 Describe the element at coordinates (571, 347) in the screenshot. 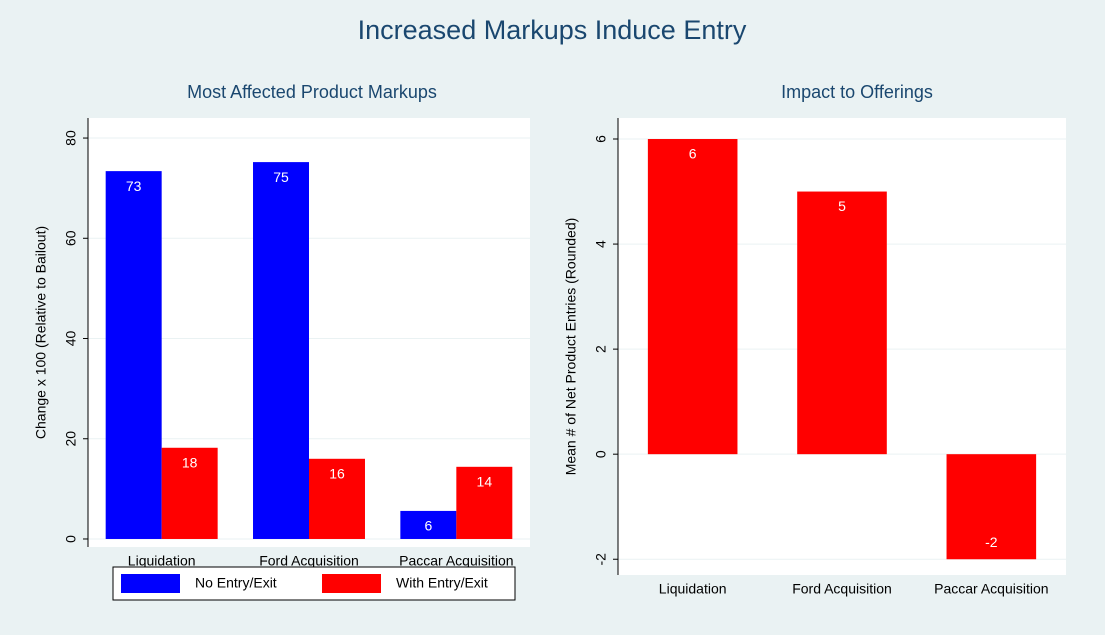

I see `y-axis-label: Mean # of Net Product Entries (Rounded)` at that location.